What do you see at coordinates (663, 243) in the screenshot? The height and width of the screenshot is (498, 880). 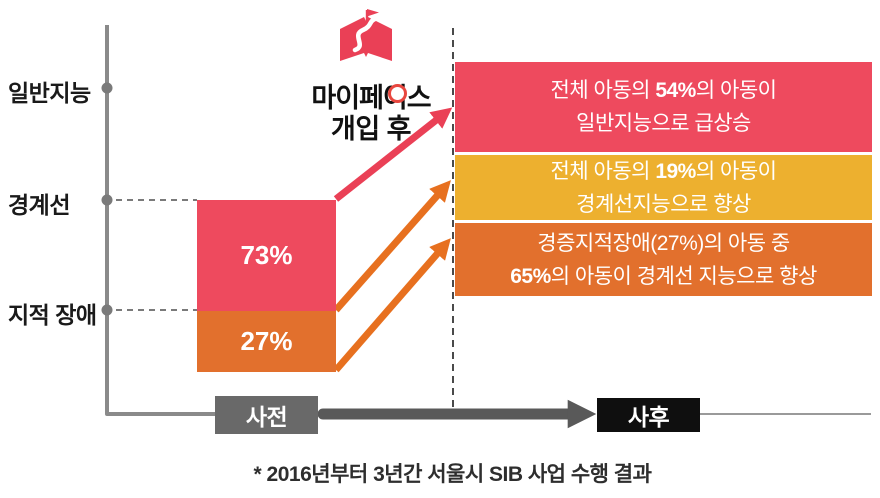 I see `outcome-line: 경증지적장애(27%)의 아동 중` at bounding box center [663, 243].